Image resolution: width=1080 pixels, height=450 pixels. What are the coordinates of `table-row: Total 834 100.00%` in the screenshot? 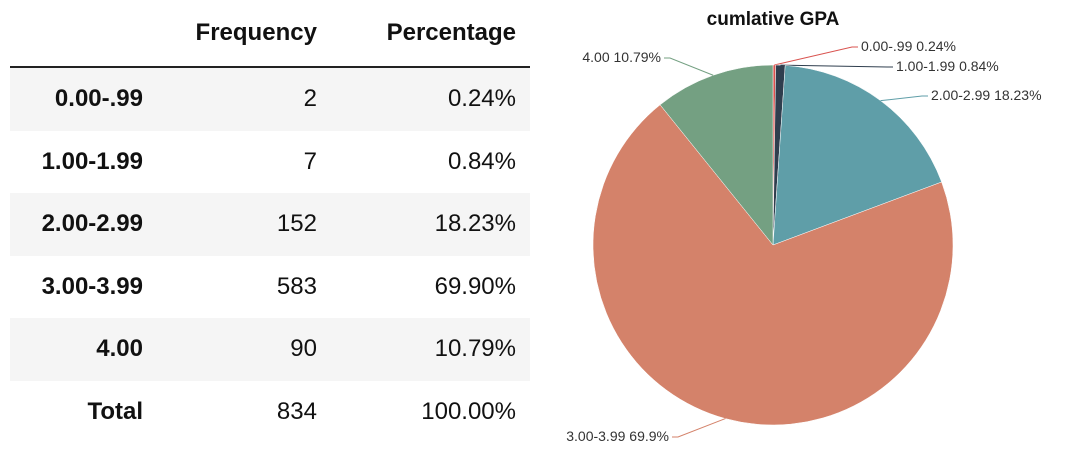 It's located at (270, 412).